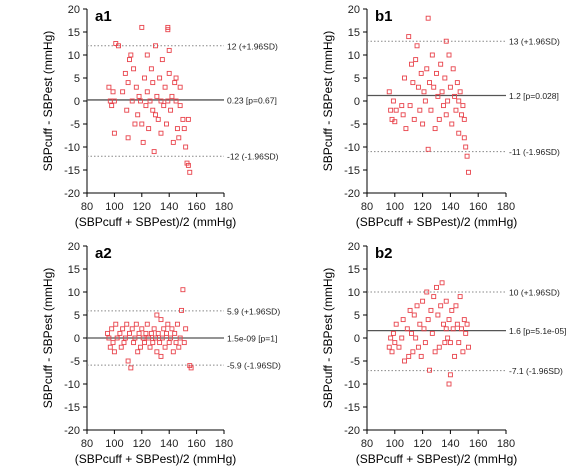  I want to click on x-tick-label: 140, so click(450, 207).